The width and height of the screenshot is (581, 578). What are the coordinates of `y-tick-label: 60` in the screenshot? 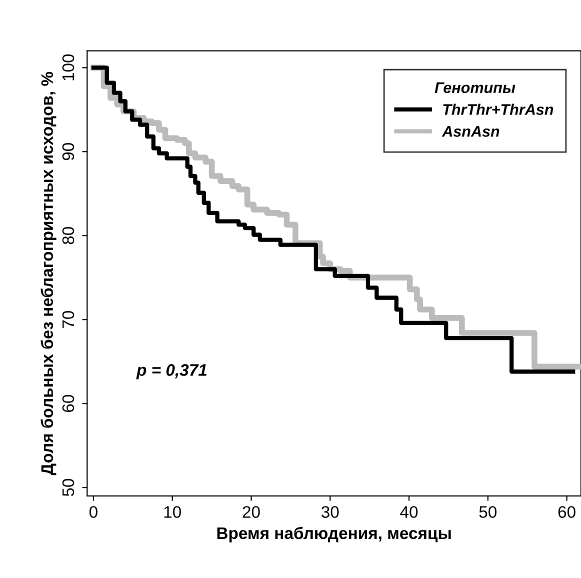 It's located at (68, 403).